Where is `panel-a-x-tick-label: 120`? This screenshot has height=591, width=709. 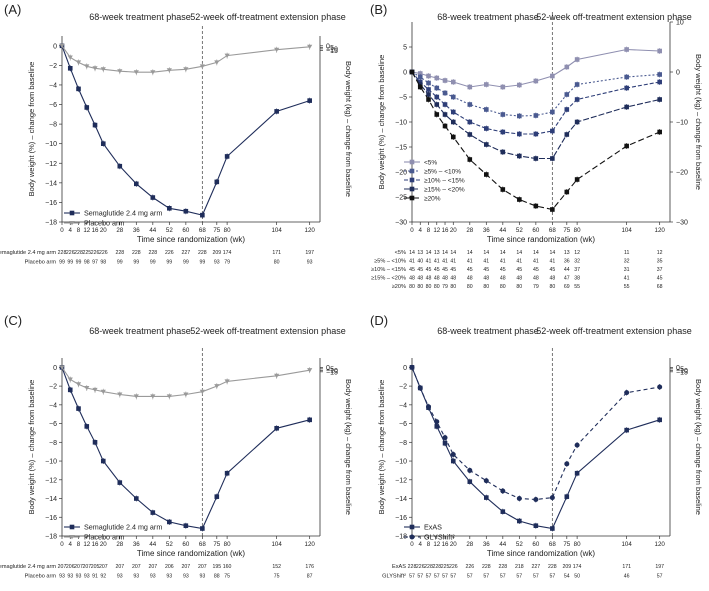
panel-a-x-tick-label: 120 is located at coordinates (310, 230).